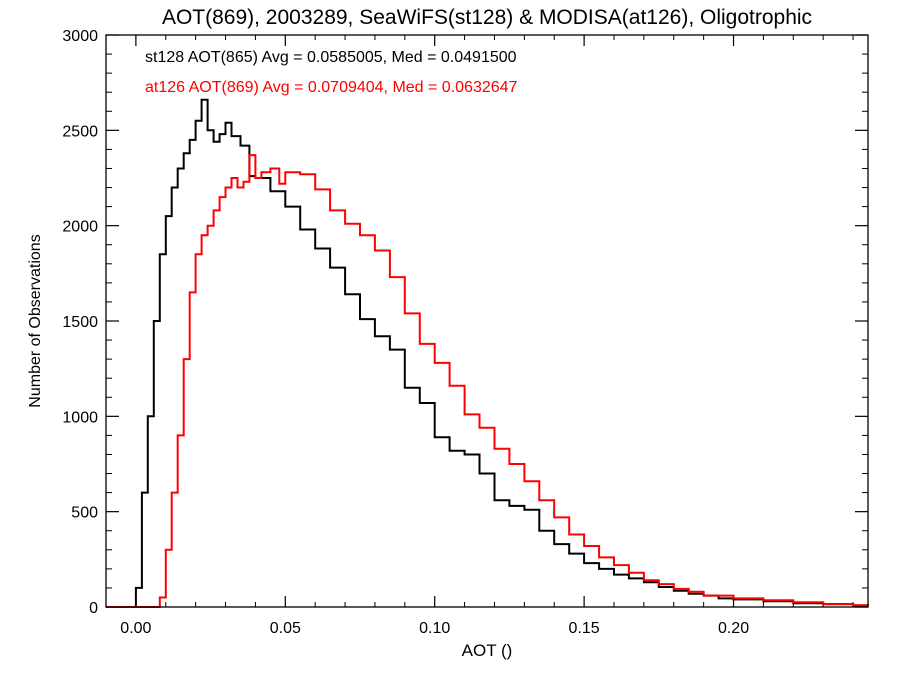  What do you see at coordinates (35, 320) in the screenshot?
I see `y-axis-label: Number of Observations` at bounding box center [35, 320].